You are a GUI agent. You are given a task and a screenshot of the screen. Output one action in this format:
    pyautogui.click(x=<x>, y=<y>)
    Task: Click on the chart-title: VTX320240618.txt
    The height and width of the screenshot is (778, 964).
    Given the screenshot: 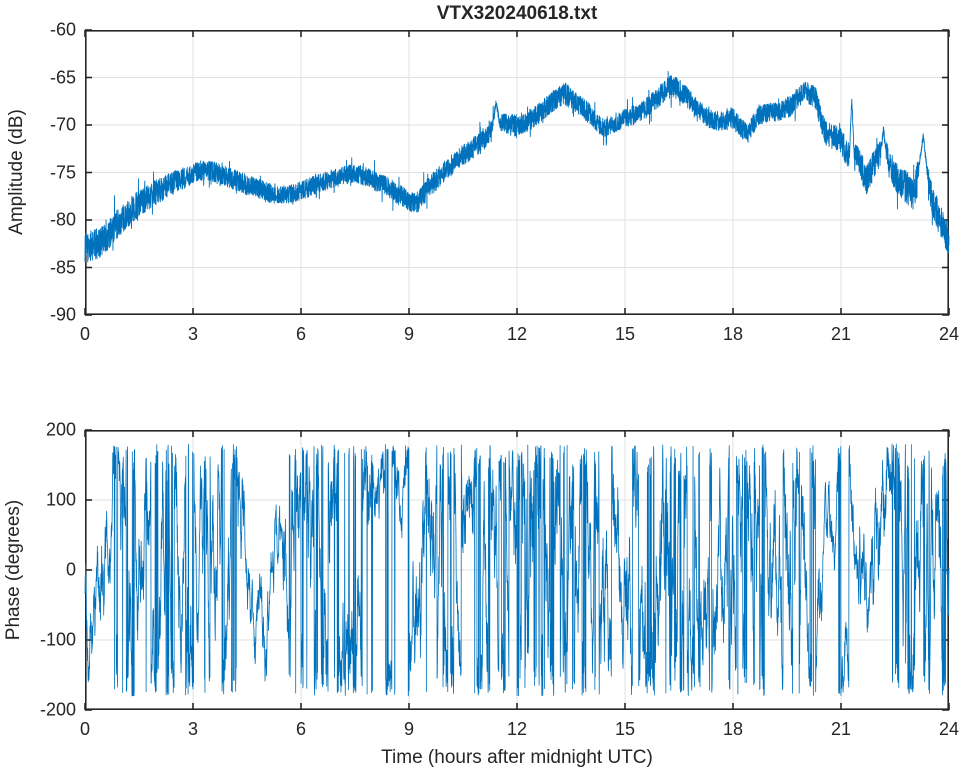 What is the action you would take?
    pyautogui.click(x=517, y=13)
    